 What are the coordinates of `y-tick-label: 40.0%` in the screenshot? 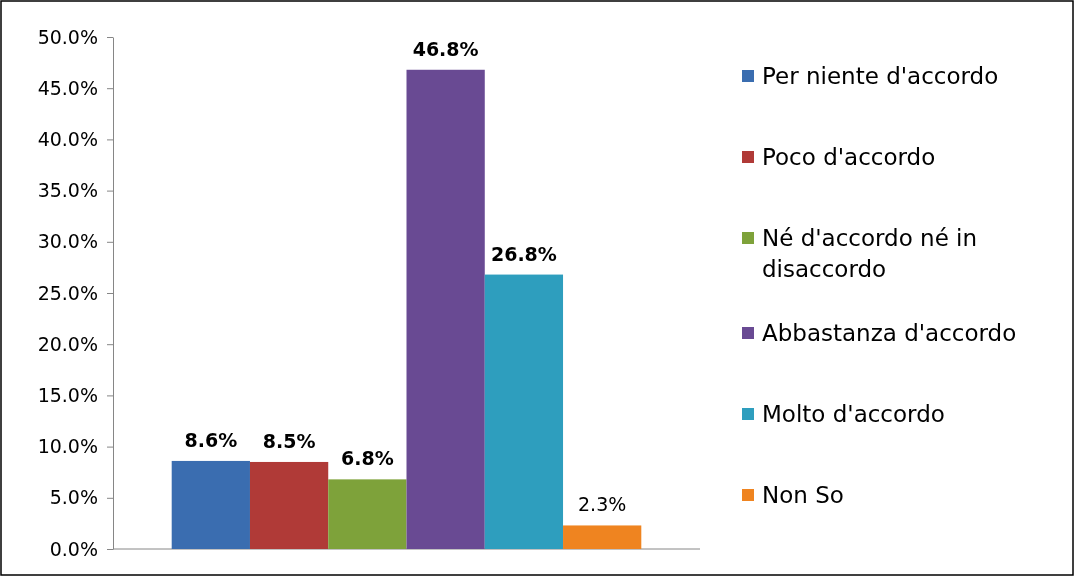 It's located at (67, 138).